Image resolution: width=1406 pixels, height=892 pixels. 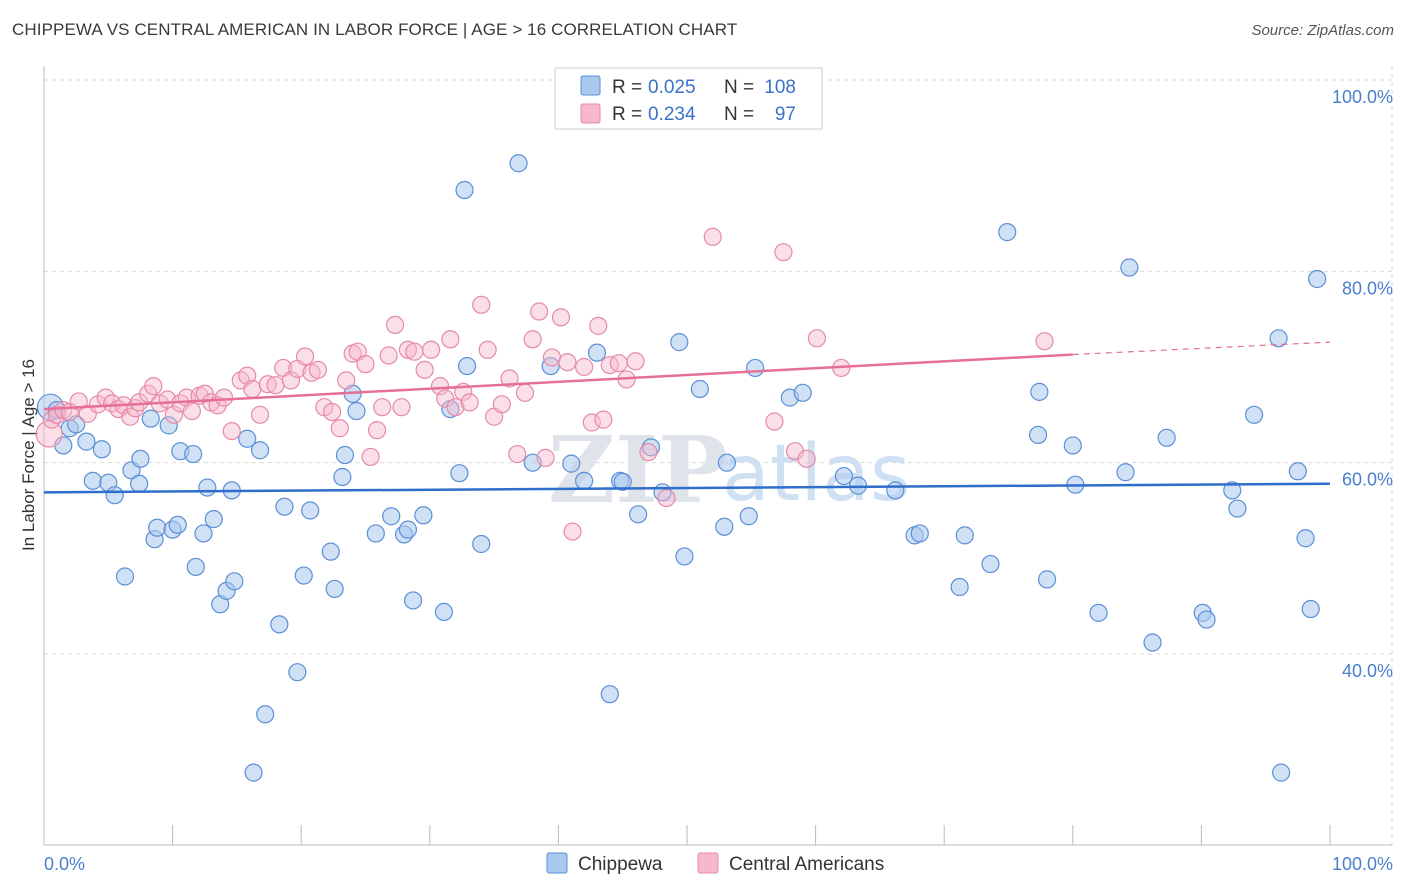 What do you see at coordinates (708, 863) in the screenshot?
I see `series-legend-swatch-central-americans` at bounding box center [708, 863].